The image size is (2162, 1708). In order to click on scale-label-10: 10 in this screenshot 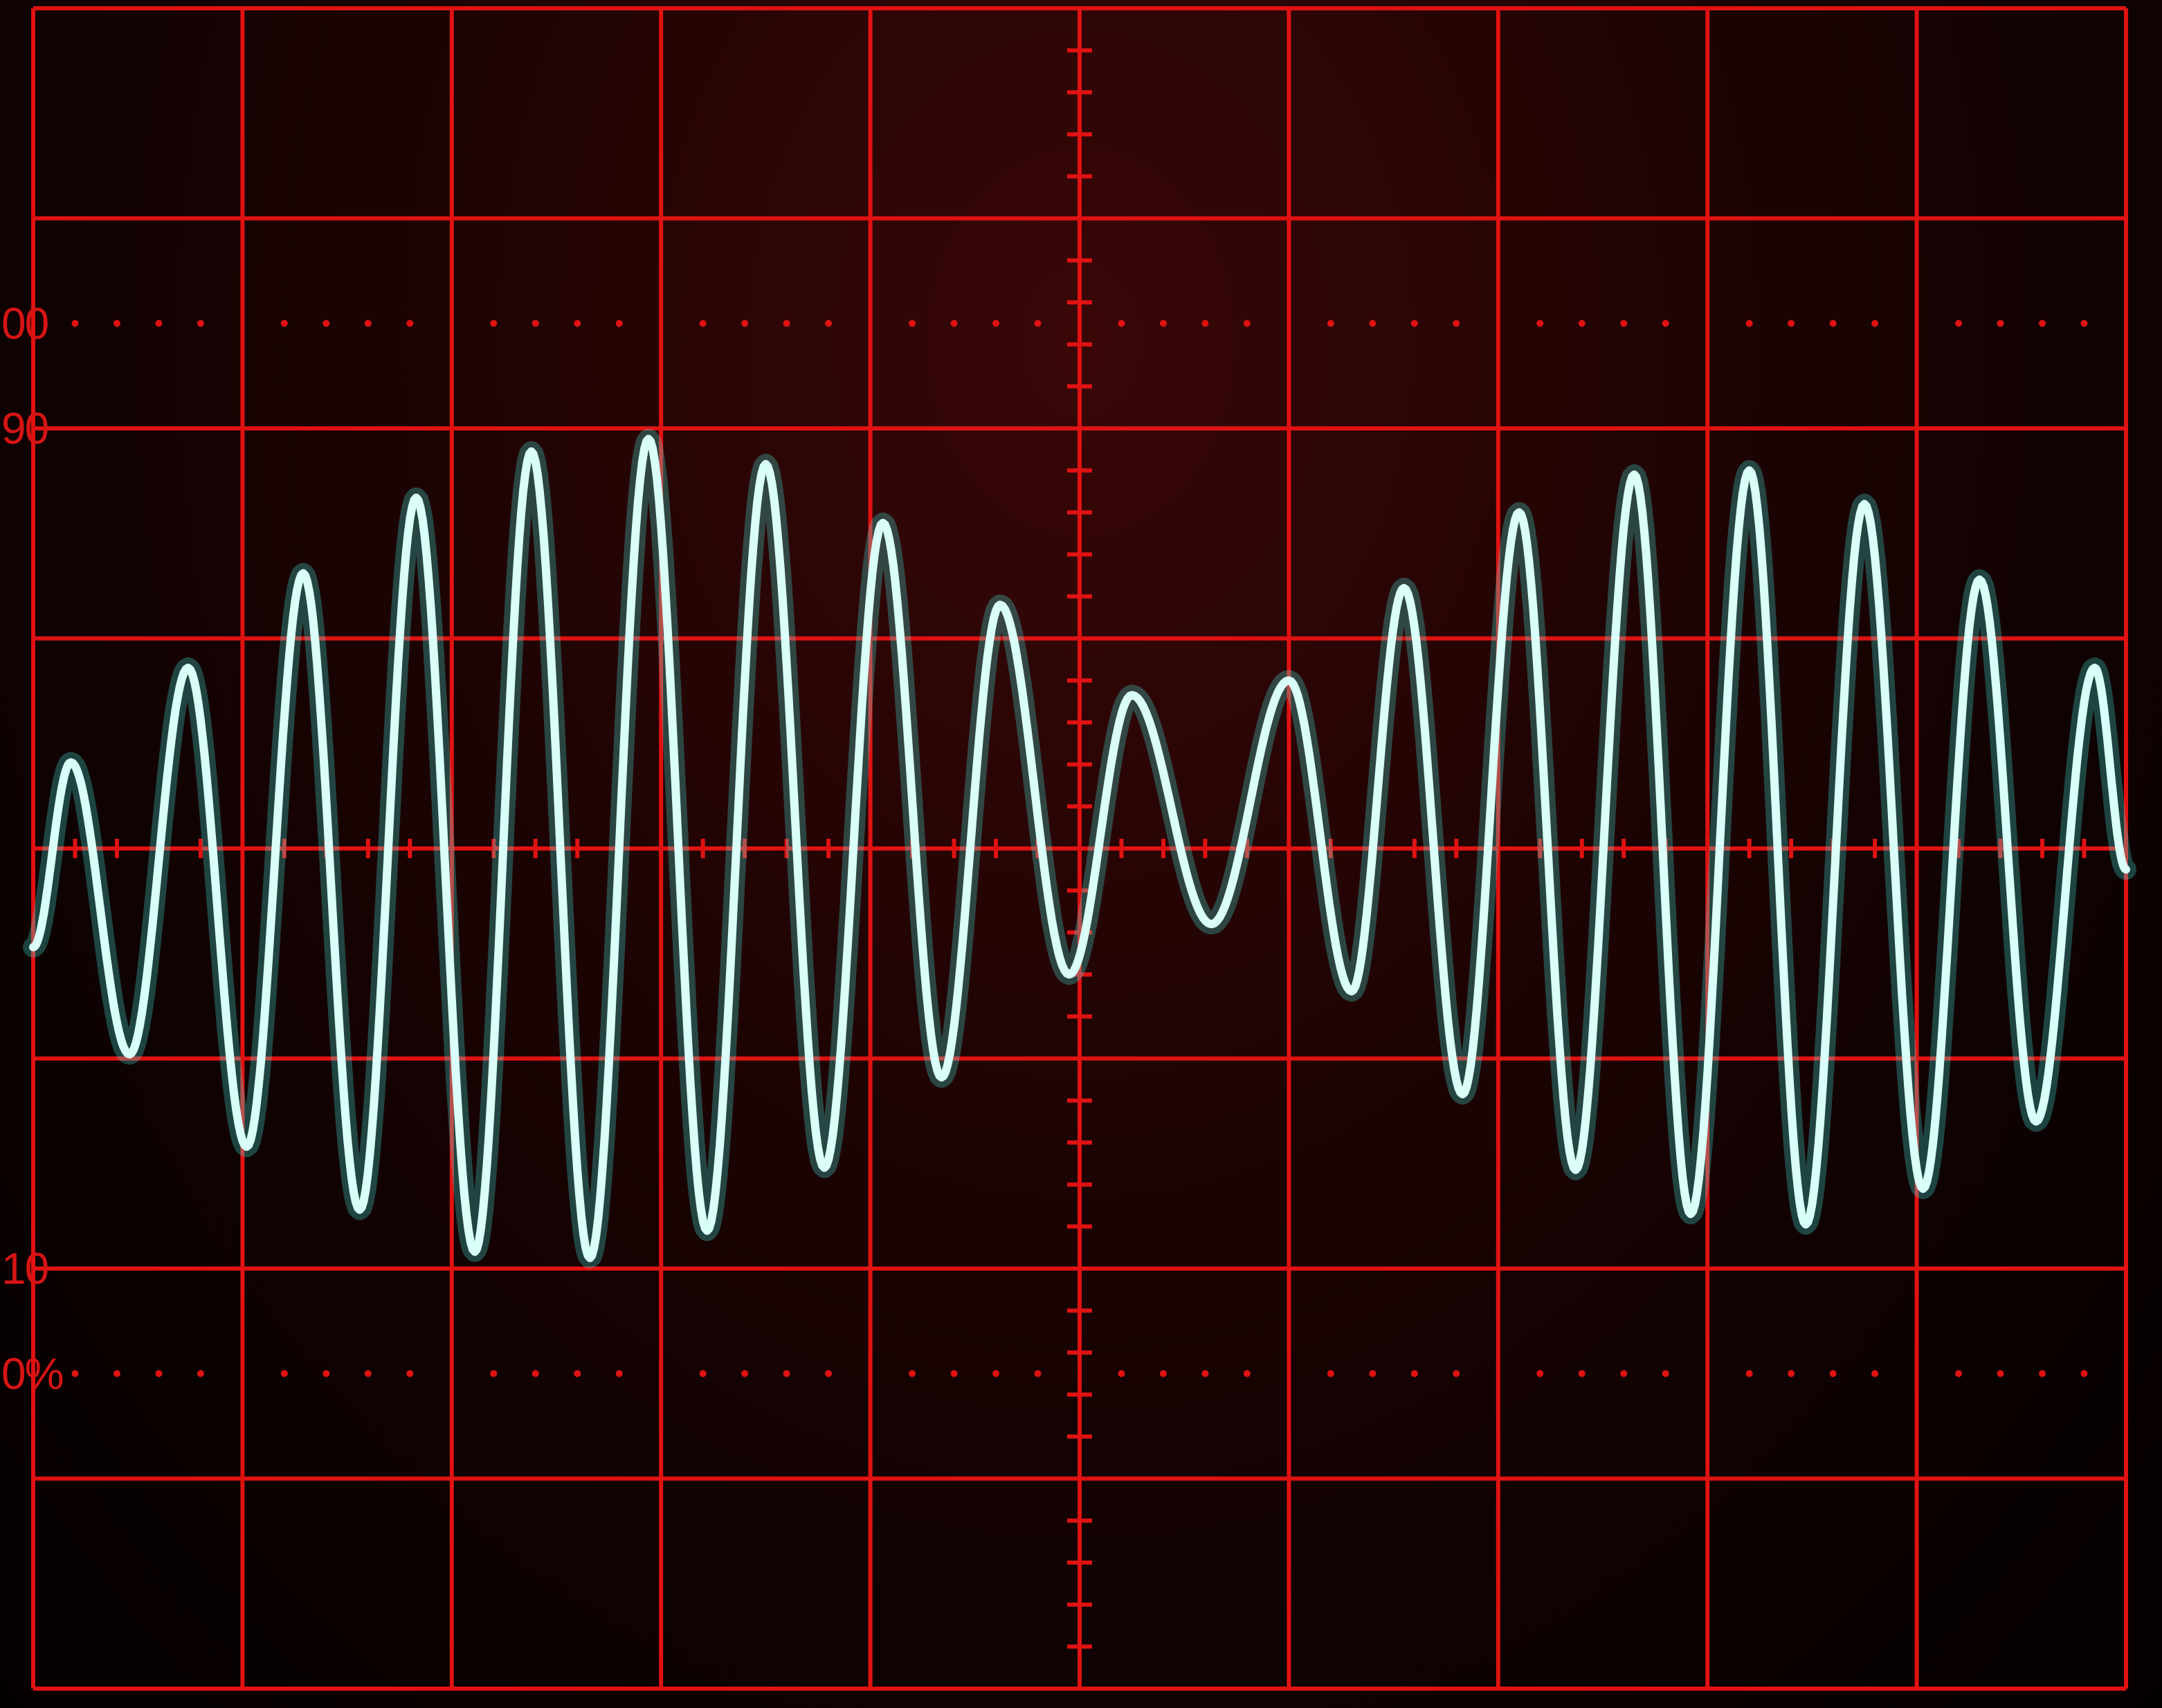, I will do `click(24, 1268)`.